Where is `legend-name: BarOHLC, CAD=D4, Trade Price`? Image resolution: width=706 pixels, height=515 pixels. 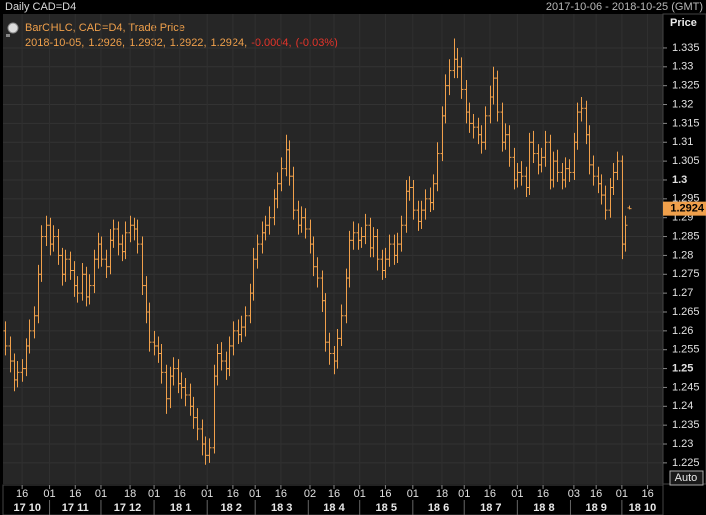
legend-name: BarOHLC, CAD=D4, Trade Price is located at coordinates (105, 28).